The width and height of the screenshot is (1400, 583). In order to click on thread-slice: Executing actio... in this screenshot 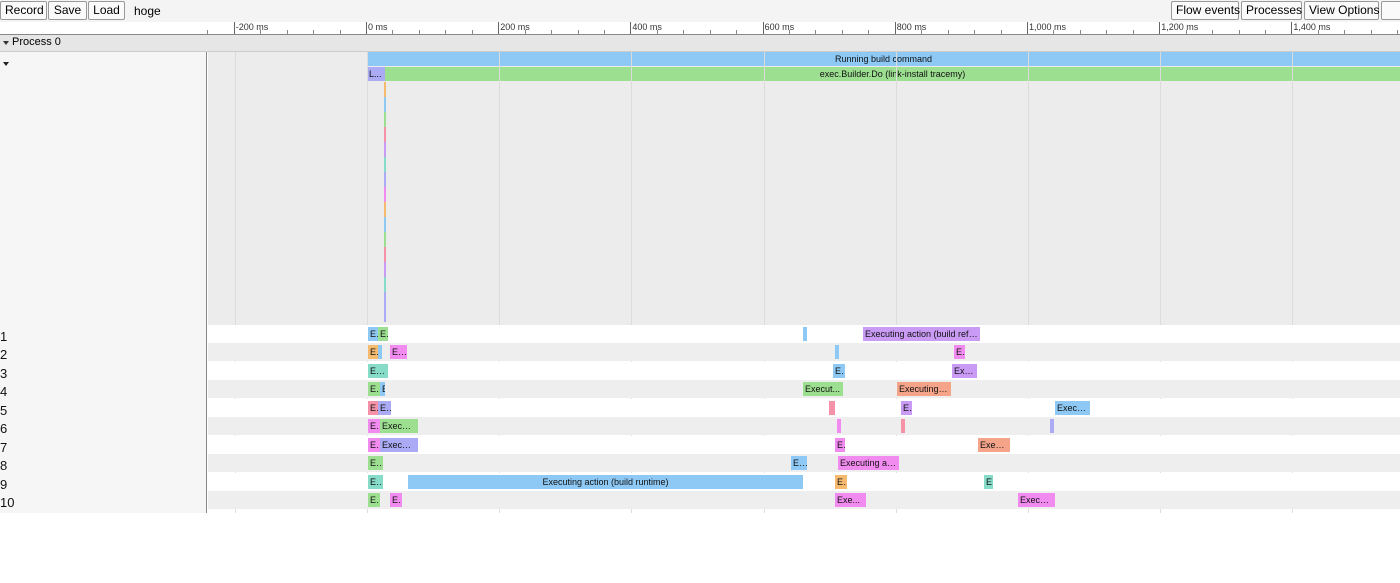, I will do `click(868, 463)`.